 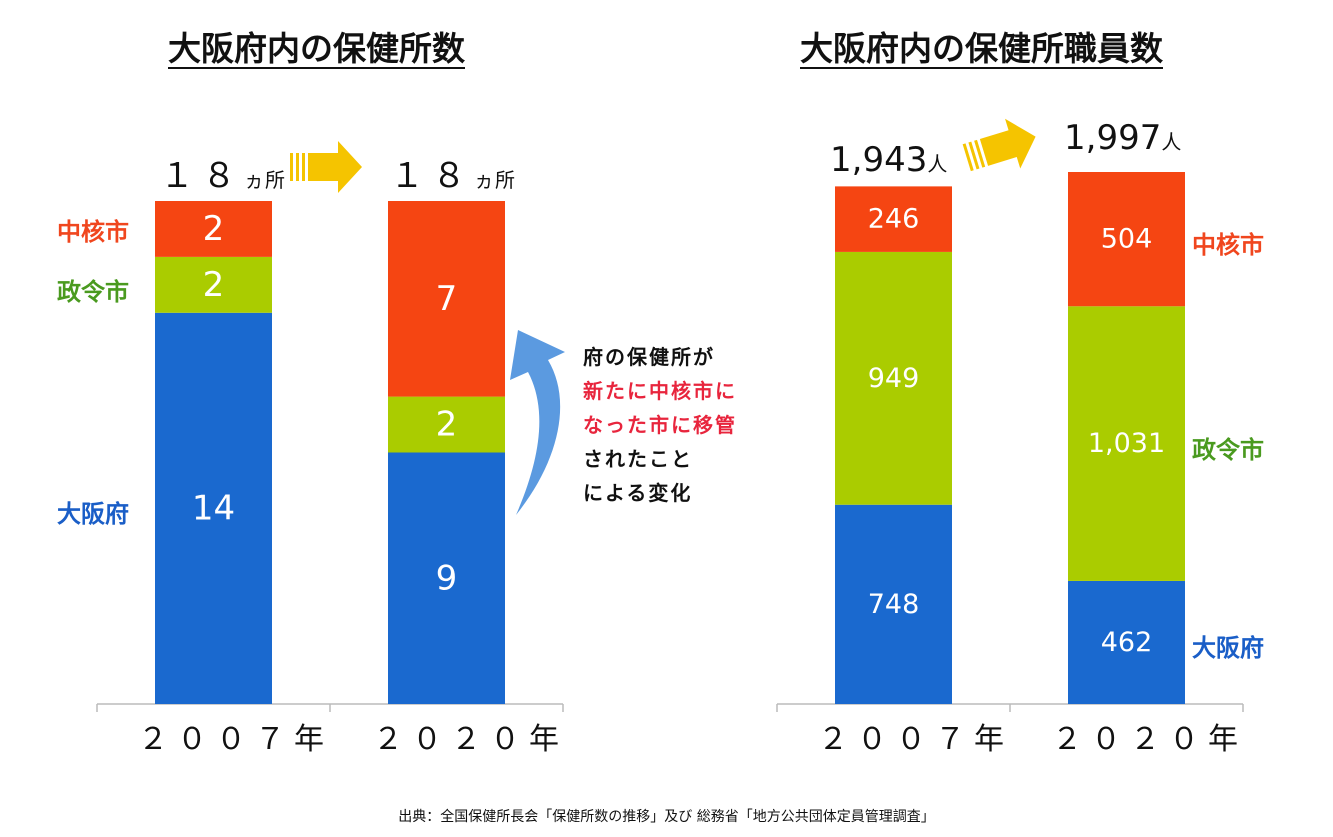 I want to click on left-bar-1-value-0: 9, so click(x=447, y=578).